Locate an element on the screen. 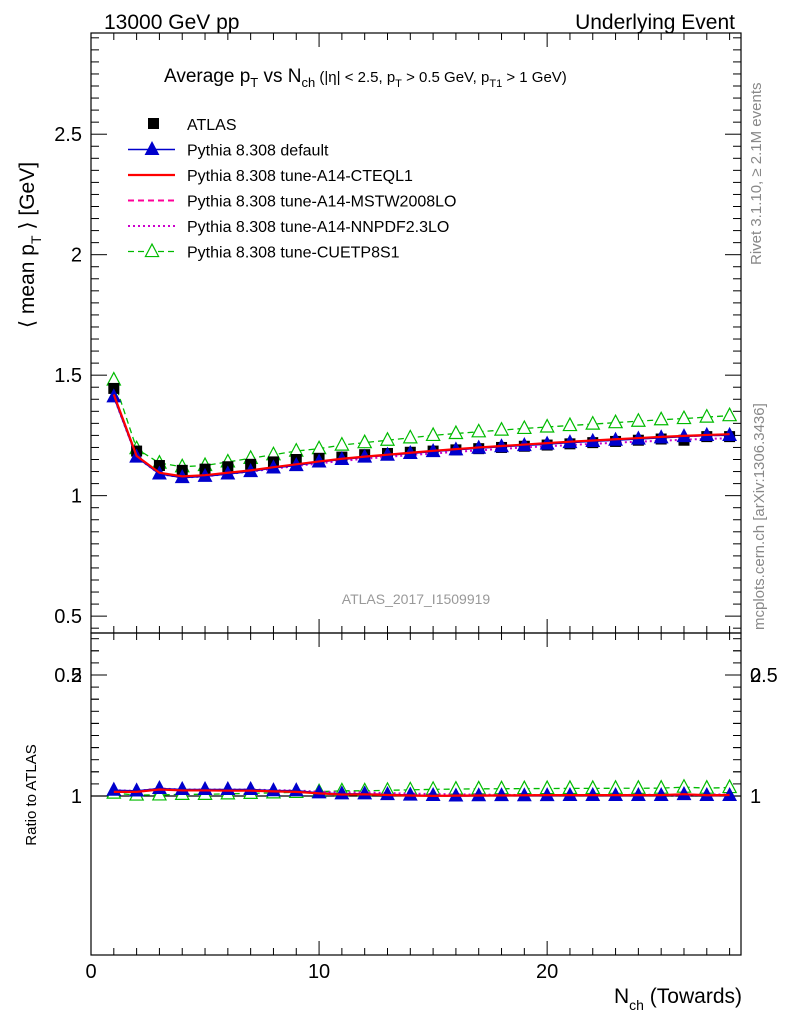  ratio-y-tick-label-right: 0.5 is located at coordinates (764, 676).